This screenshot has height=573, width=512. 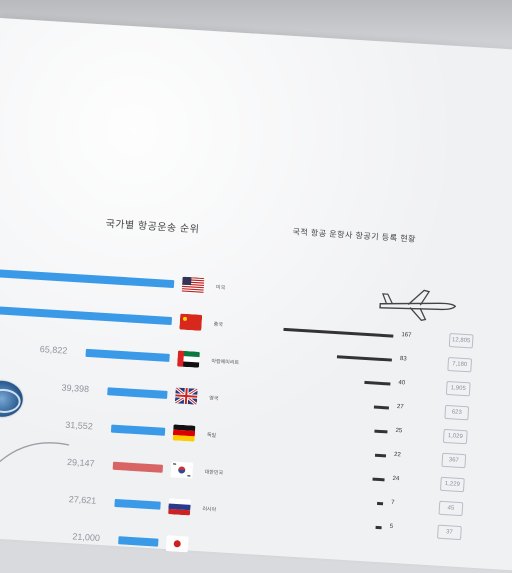 What do you see at coordinates (220, 288) in the screenshot?
I see `country-name: 미국` at bounding box center [220, 288].